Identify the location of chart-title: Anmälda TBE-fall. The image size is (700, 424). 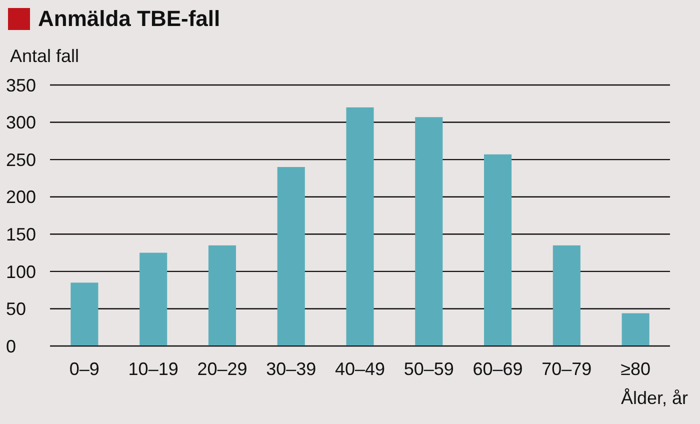
(129, 19).